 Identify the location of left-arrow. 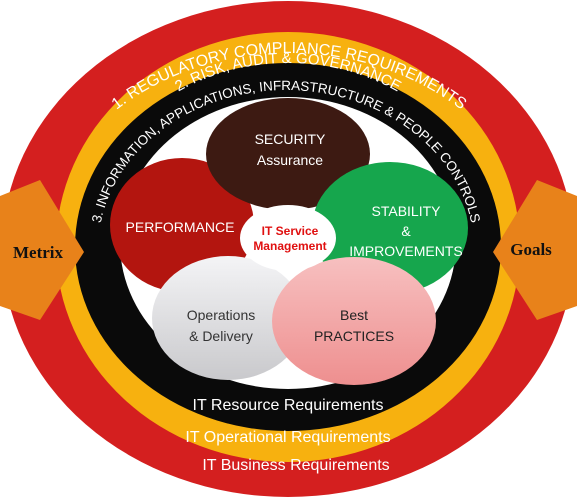
(42, 250).